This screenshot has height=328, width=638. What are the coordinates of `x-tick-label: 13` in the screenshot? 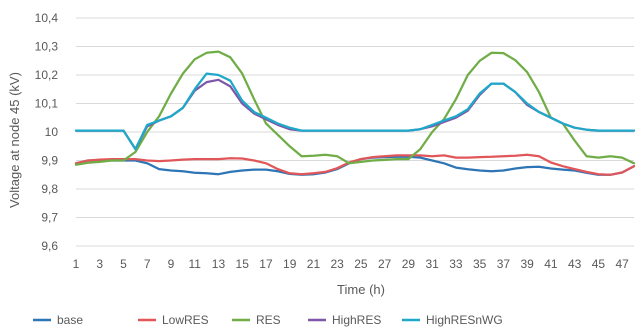 It's located at (219, 264).